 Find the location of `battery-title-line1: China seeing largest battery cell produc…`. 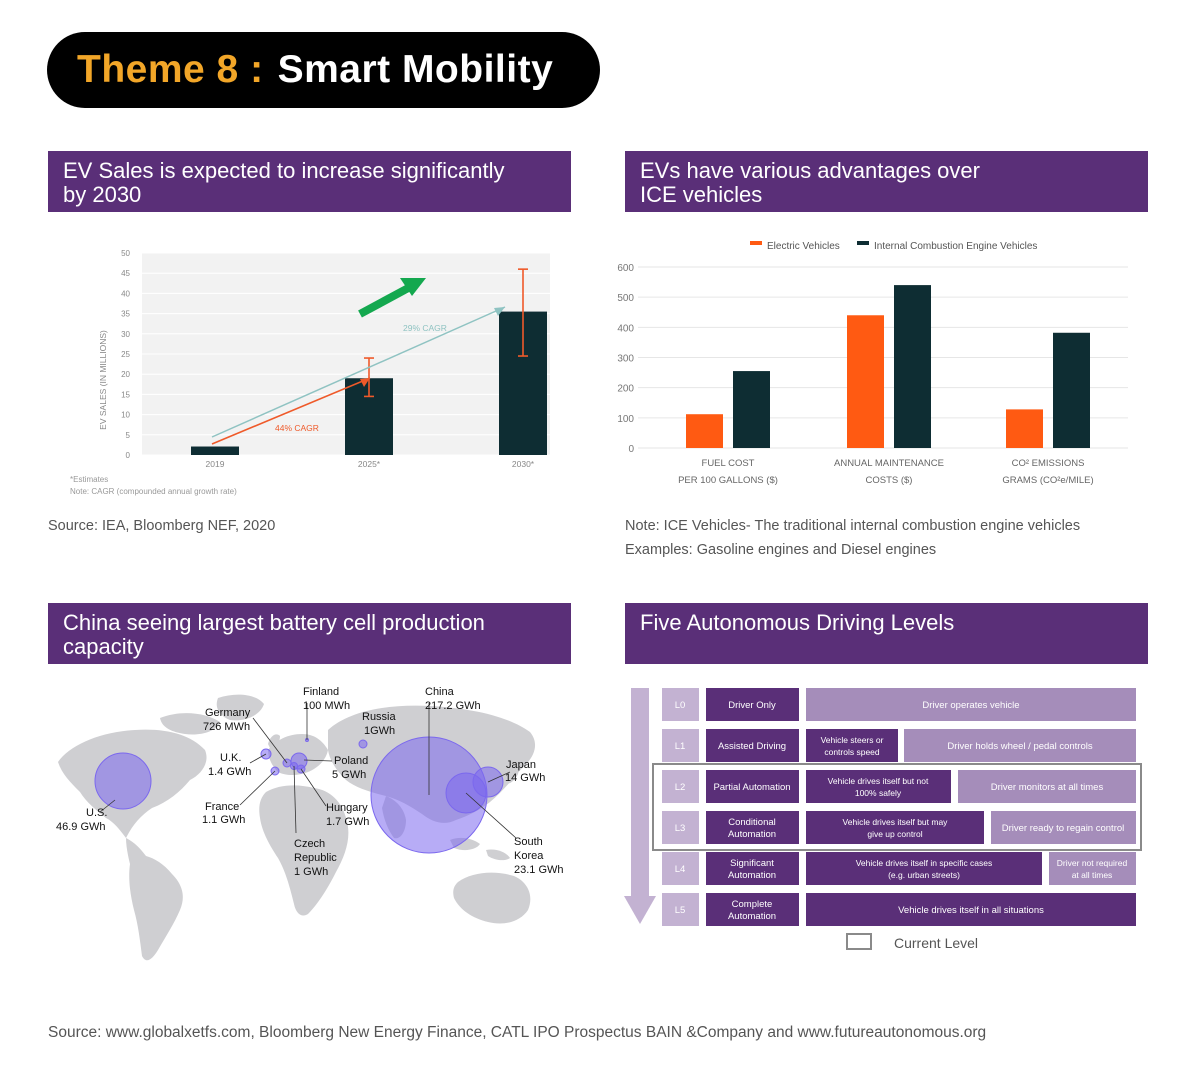

battery-title-line1: China seeing largest battery cell produc… is located at coordinates (274, 622).